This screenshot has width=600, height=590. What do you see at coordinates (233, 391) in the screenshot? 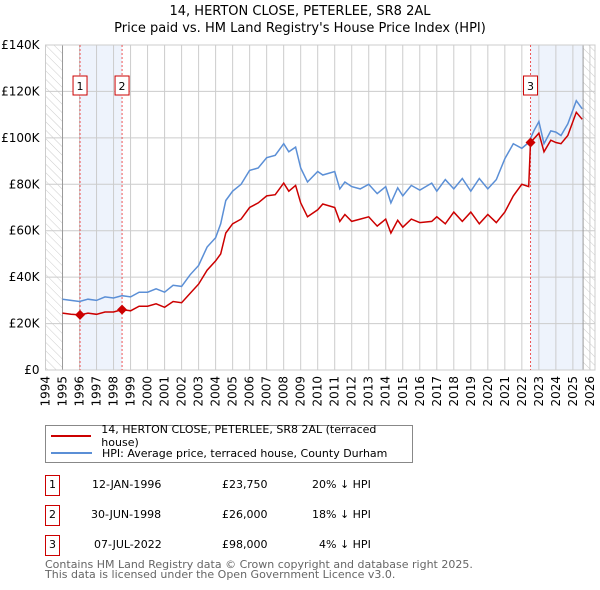
I see `x-tick-label: 2005` at bounding box center [233, 391].